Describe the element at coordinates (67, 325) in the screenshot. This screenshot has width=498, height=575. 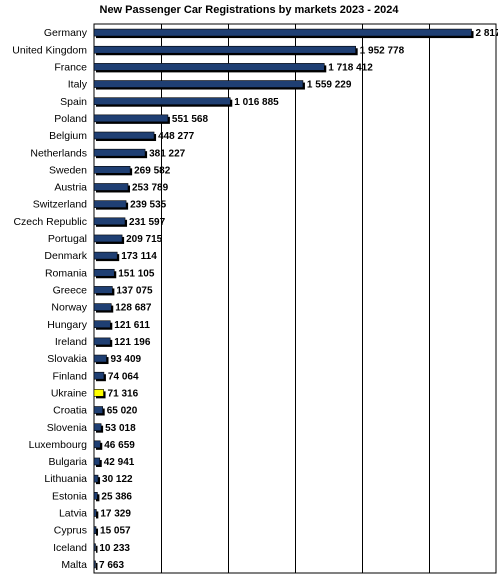
I see `category-label: Hungary` at that location.